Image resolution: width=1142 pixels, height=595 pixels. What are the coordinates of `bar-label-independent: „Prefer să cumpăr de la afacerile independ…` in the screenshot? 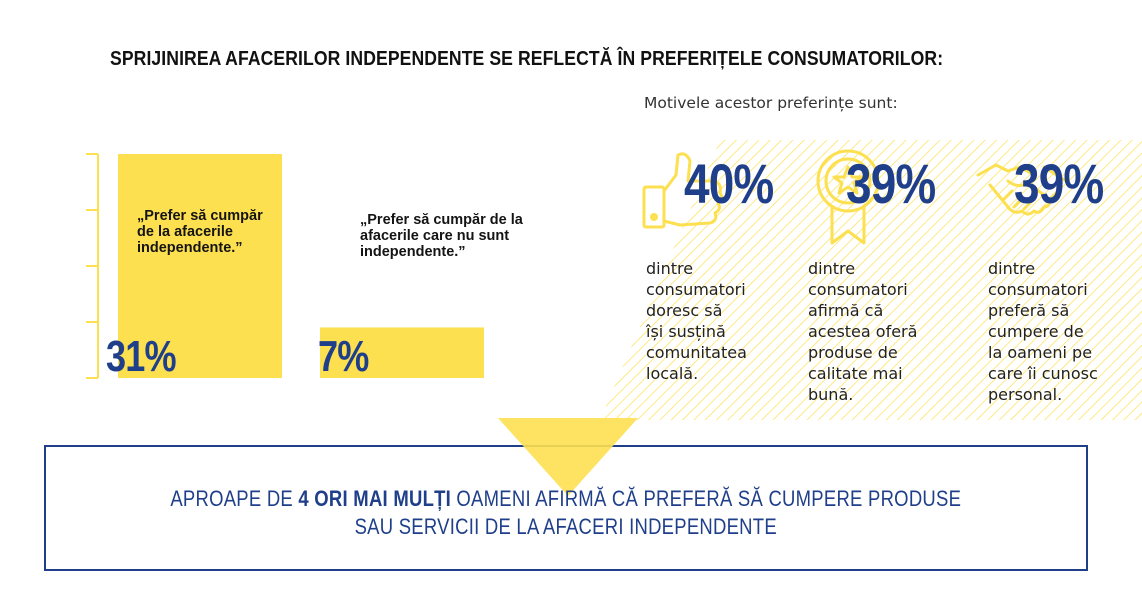 It's located at (200, 232).